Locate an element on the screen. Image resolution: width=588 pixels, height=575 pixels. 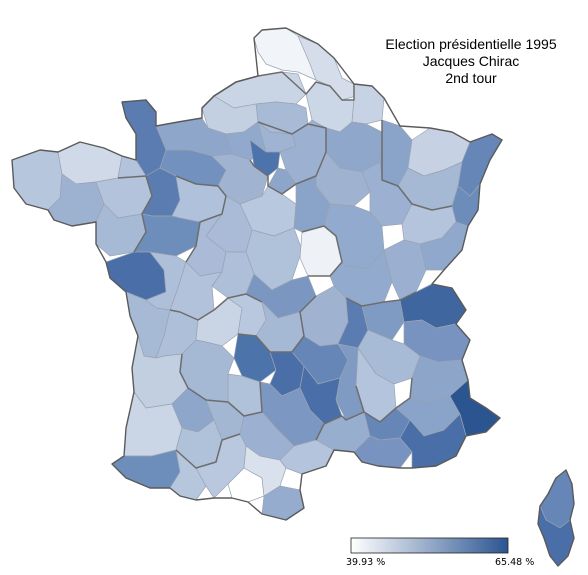
legend-max-label: 65.48 % is located at coordinates (514, 562).